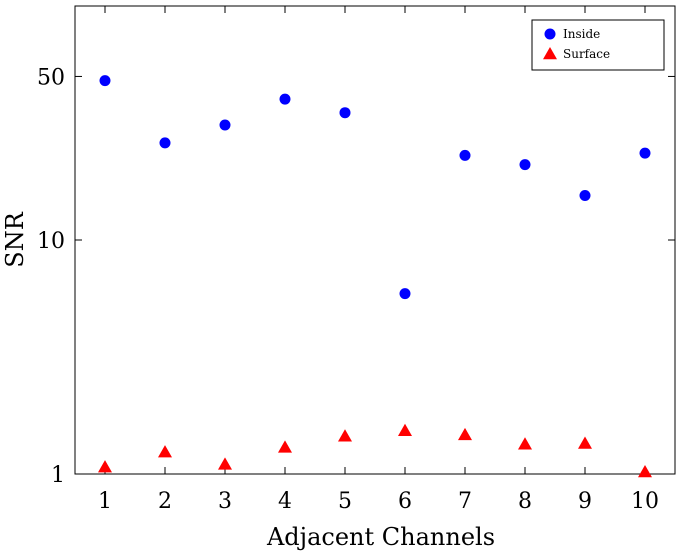 This screenshot has width=680, height=556. I want to click on x-tick-label: 2, so click(165, 501).